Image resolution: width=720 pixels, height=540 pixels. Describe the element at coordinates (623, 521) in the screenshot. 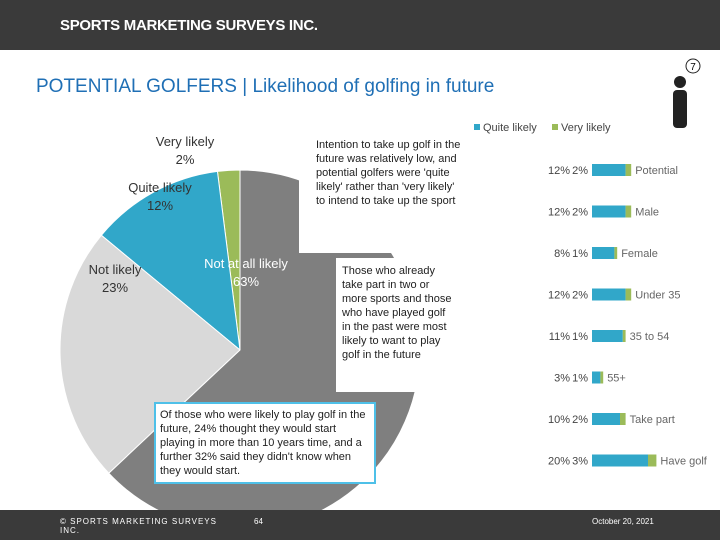

I see `date: October 20, 2021` at that location.